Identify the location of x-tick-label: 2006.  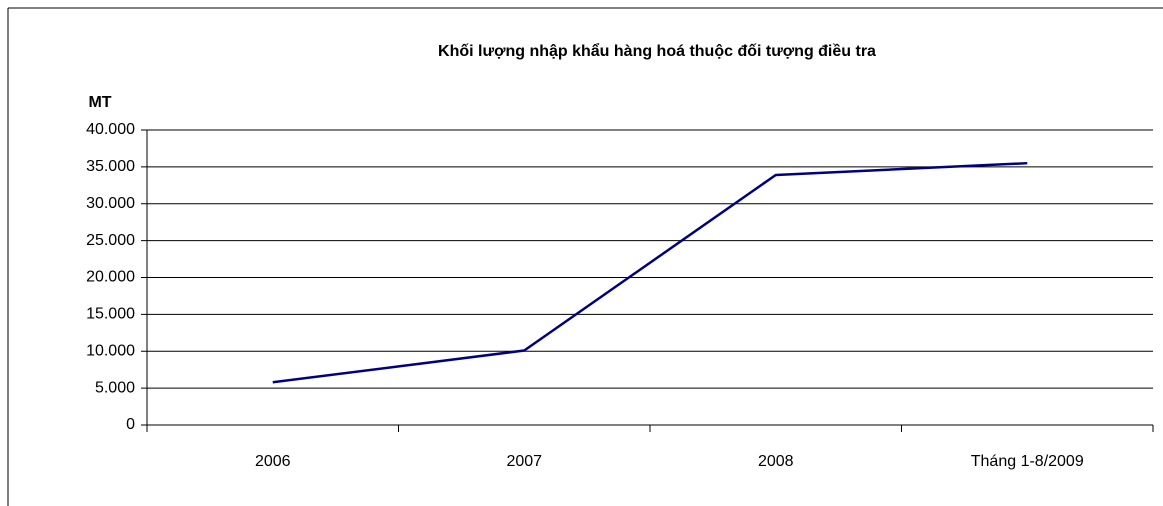
(273, 461).